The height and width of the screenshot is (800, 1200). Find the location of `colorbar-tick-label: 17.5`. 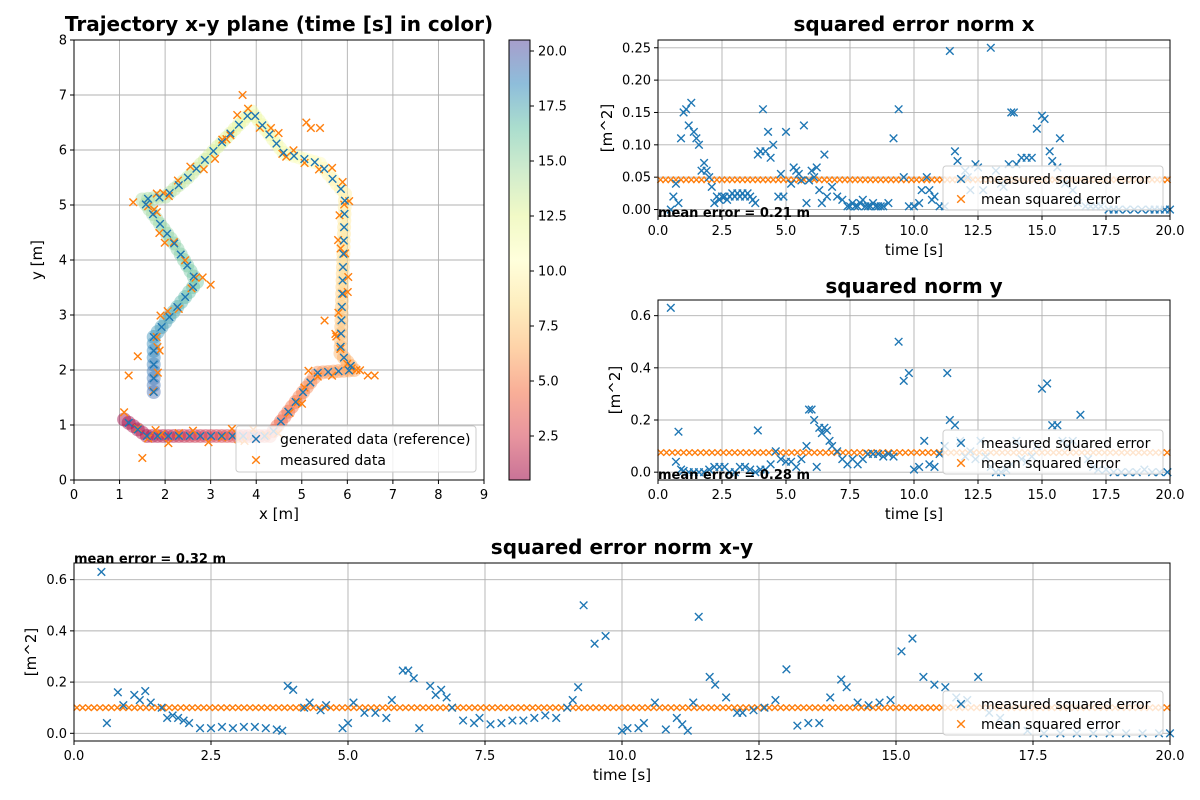

colorbar-tick-label: 17.5 is located at coordinates (552, 107).